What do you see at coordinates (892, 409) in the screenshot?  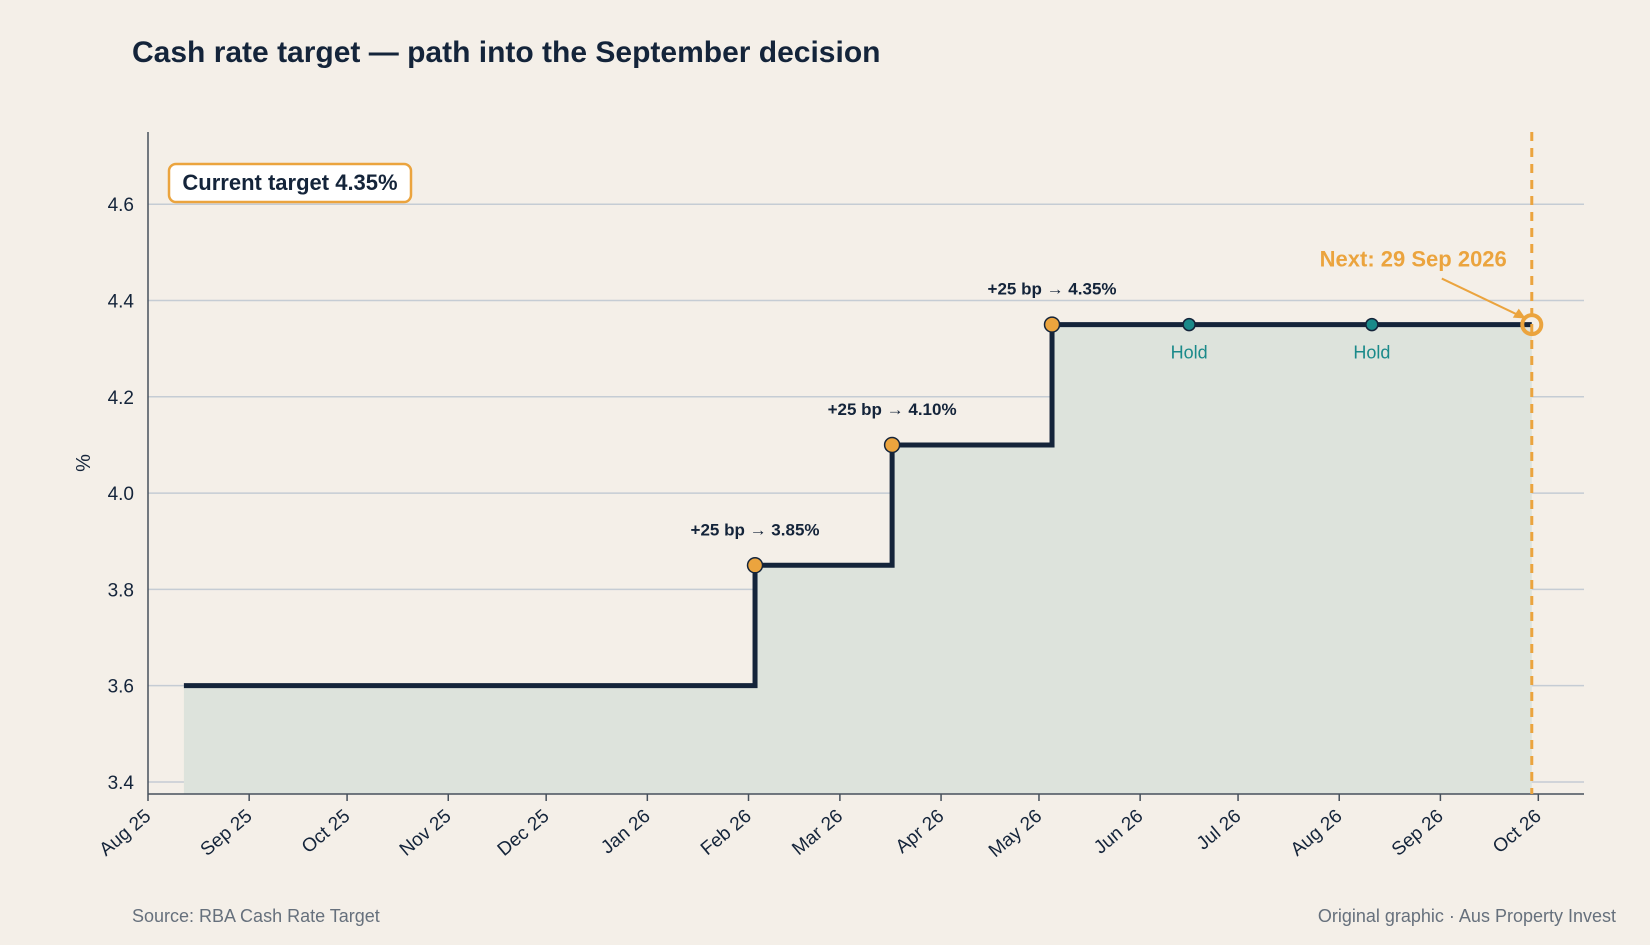 I see `hike-label: +25 bp → 4.10%` at bounding box center [892, 409].